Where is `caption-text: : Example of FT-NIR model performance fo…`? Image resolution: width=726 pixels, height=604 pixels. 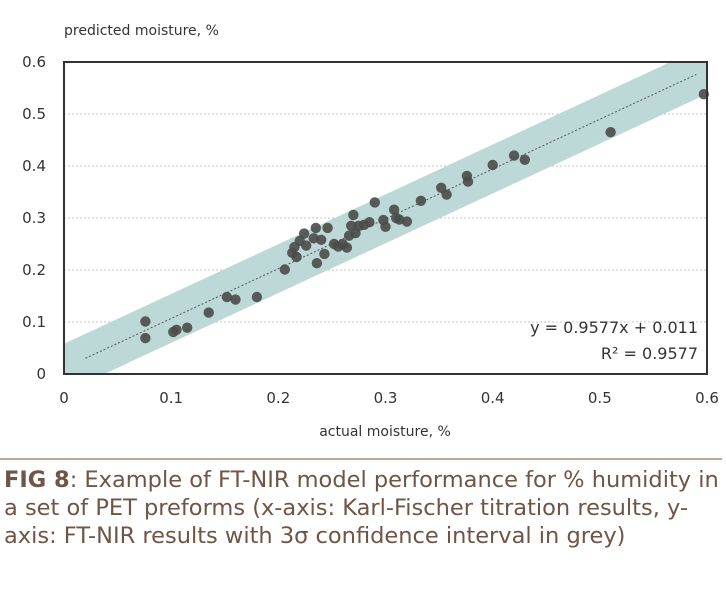 caption-text: : Example of FT-NIR model performance fo… is located at coordinates (361, 508).